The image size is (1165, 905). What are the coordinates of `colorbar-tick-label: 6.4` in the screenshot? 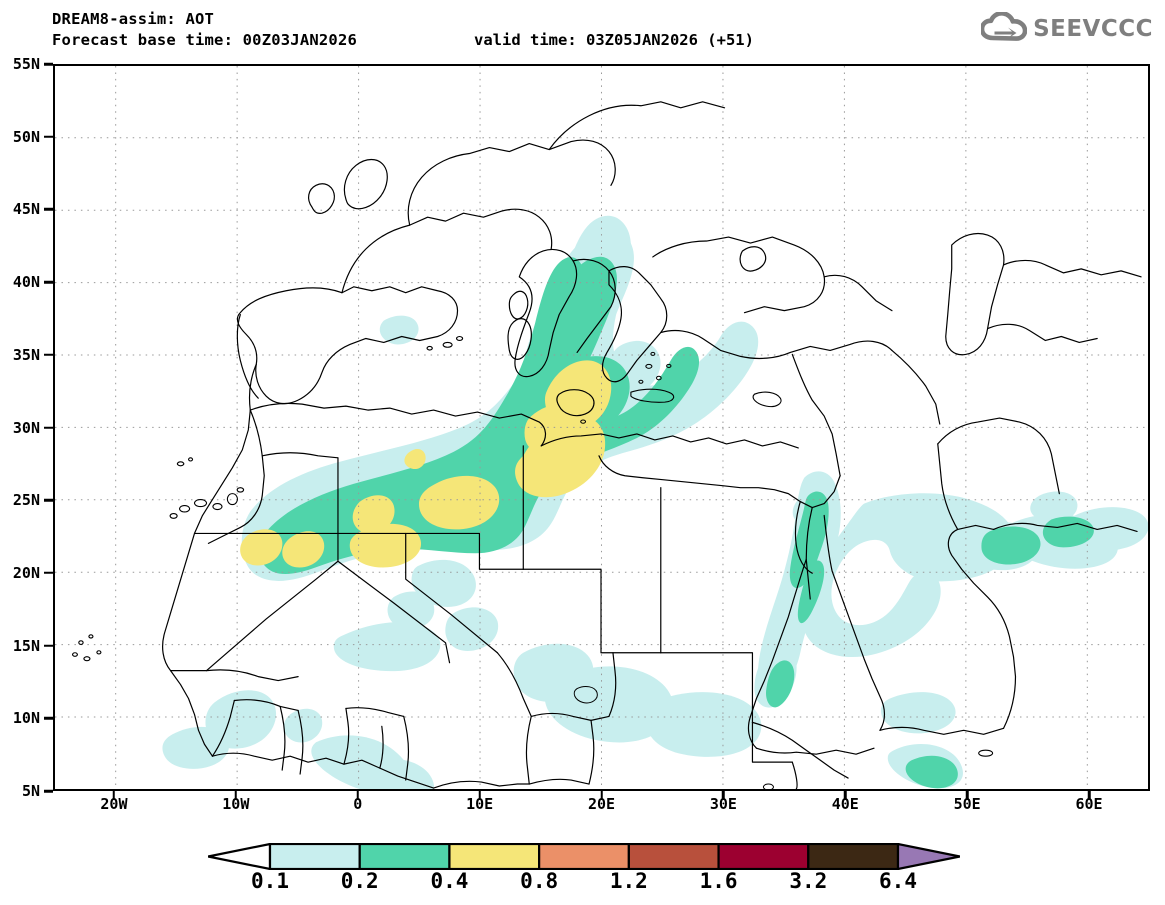 It's located at (898, 881).